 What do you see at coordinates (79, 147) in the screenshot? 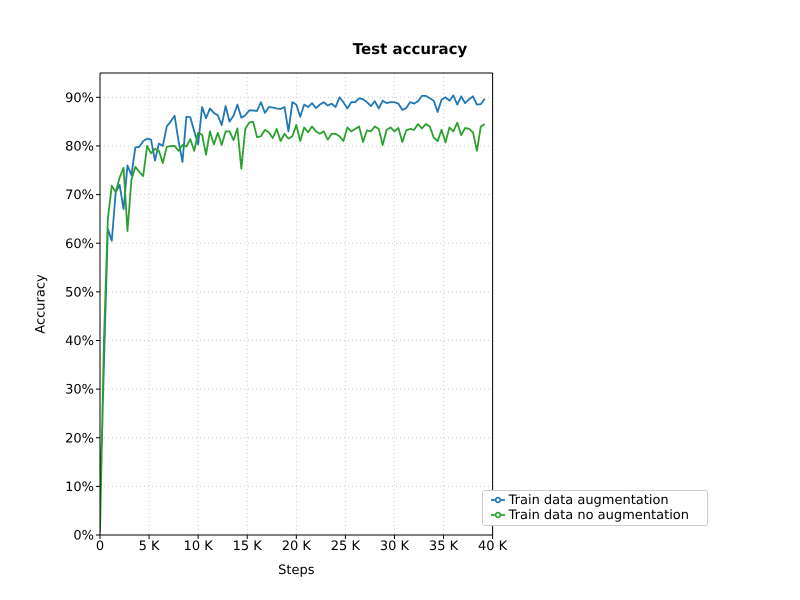
I see `y-tick-label: 80%` at bounding box center [79, 147].